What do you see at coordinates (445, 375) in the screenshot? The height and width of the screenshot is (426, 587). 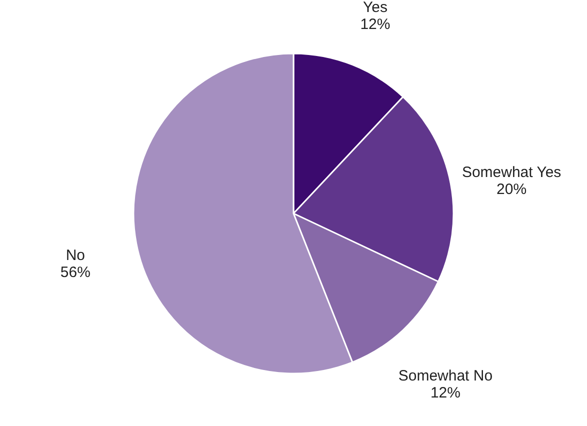 I see `slice-label: Somewhat No` at bounding box center [445, 375].